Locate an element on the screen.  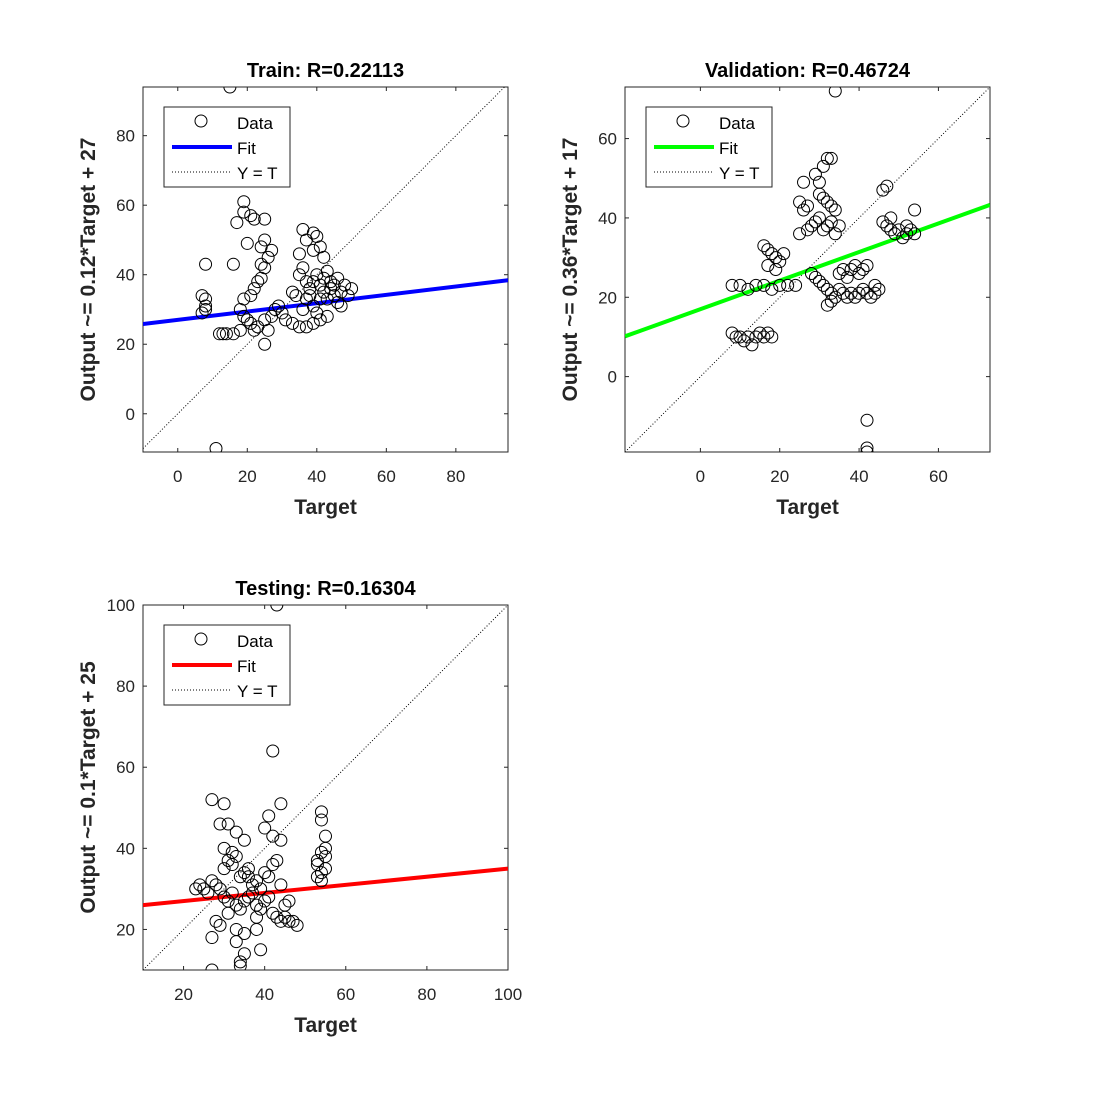
x-tick-label: 0 is located at coordinates (700, 476).